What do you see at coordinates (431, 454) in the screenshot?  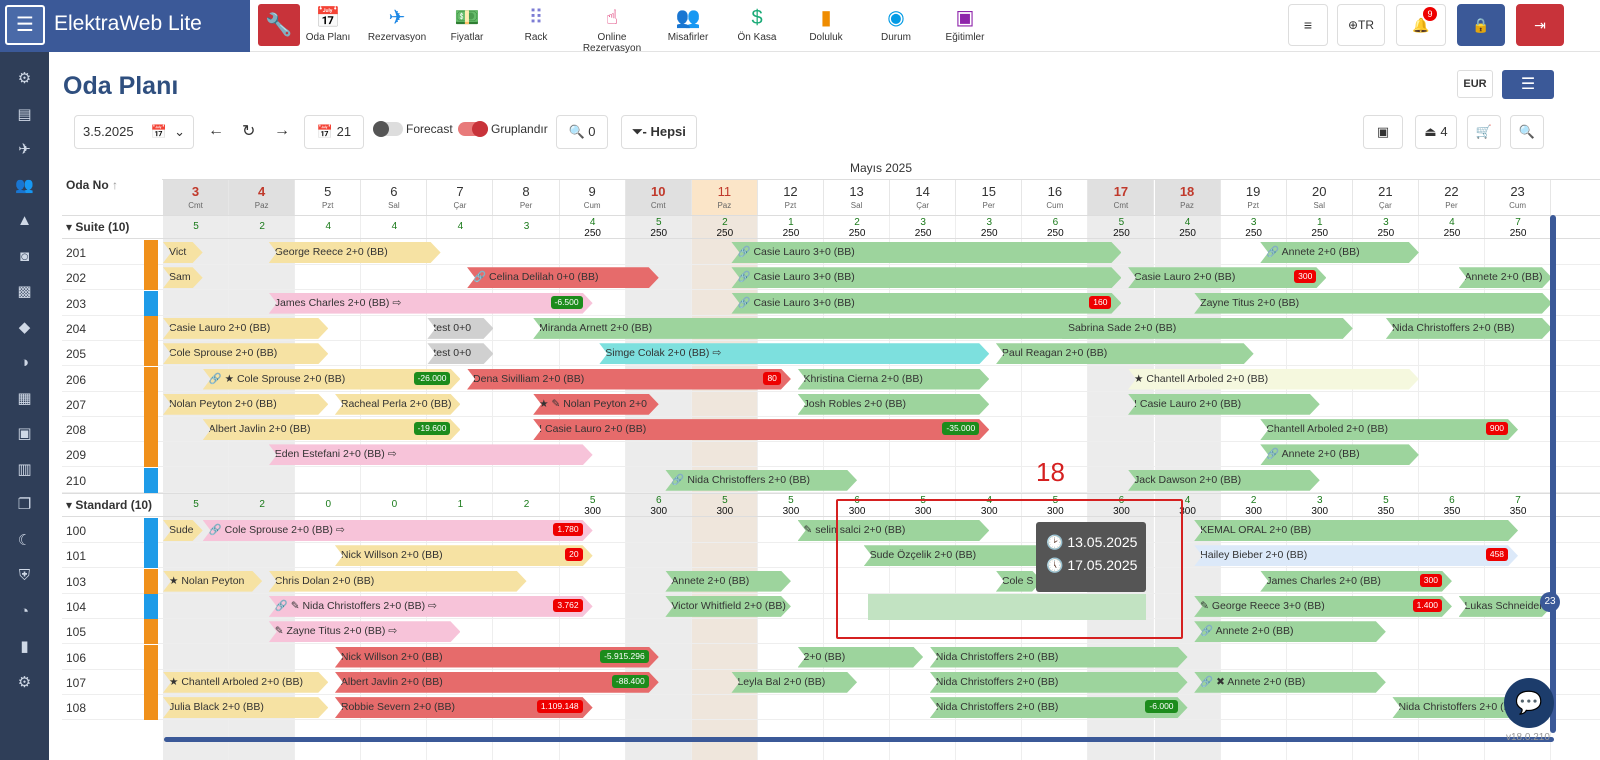 I see `reservation-bar: Eden Estefani 2+0 (BB) ⇨` at bounding box center [431, 454].